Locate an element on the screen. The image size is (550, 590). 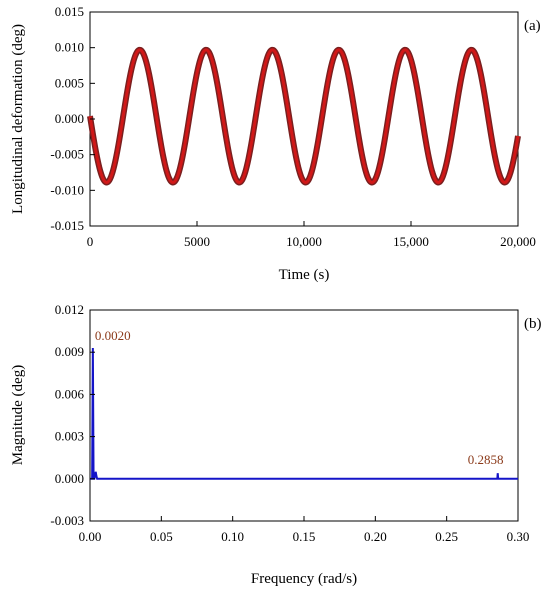
a-y-tick-label: 0.000 is located at coordinates (69, 118).